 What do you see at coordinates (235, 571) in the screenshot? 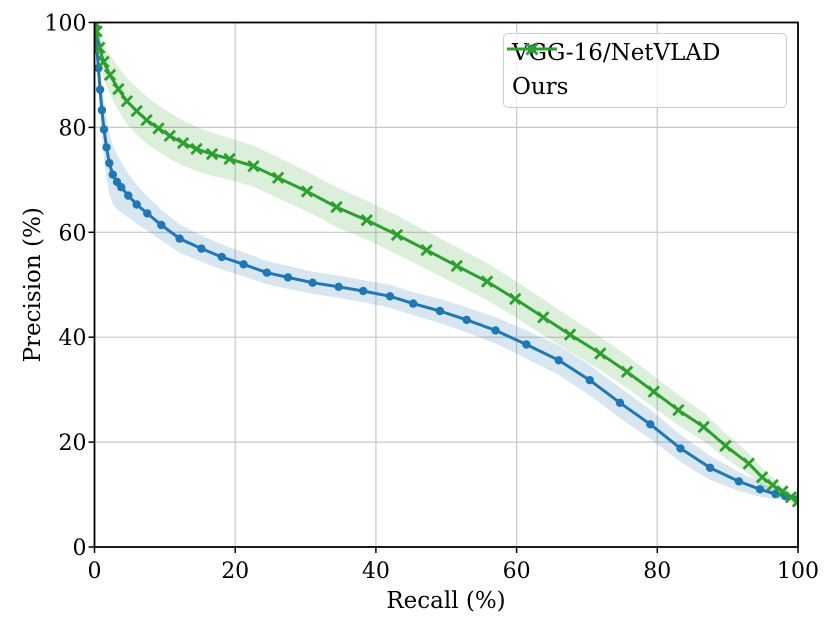
I see `x-tick-label-20: 20` at bounding box center [235, 571].